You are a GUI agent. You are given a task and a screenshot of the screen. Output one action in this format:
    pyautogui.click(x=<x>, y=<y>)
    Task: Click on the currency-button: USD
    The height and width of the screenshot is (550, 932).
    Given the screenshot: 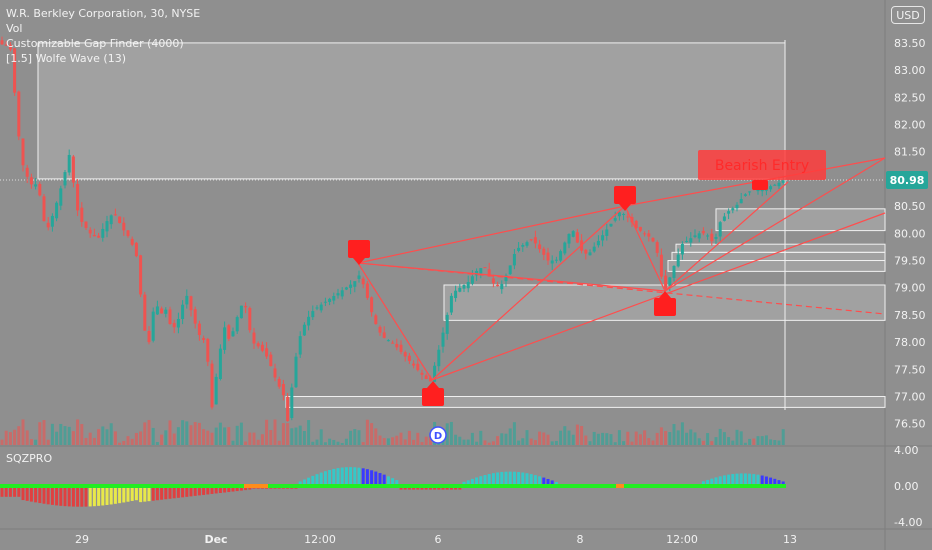 What is the action you would take?
    pyautogui.click(x=908, y=15)
    